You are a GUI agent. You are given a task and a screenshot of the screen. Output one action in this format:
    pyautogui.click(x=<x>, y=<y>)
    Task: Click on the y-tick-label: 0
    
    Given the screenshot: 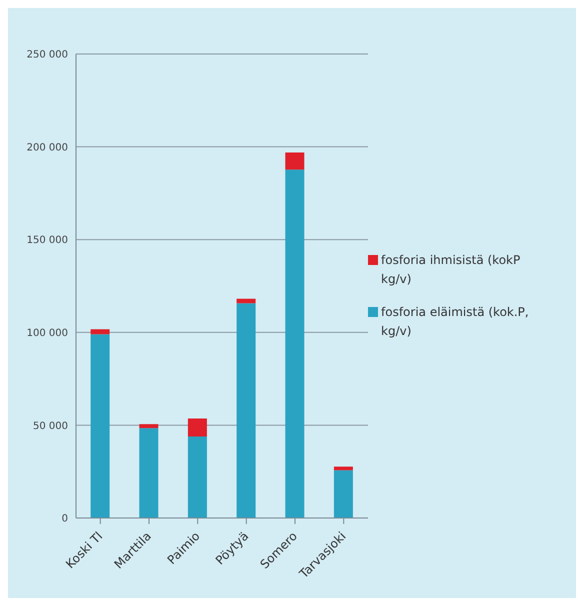 What is the action you would take?
    pyautogui.click(x=65, y=519)
    